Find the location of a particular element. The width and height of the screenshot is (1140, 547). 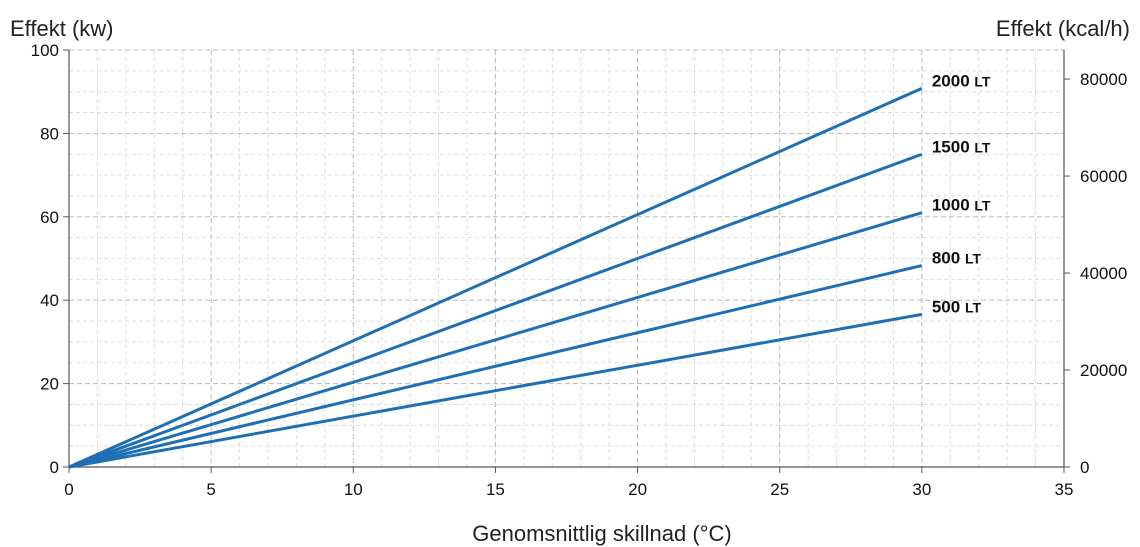

series-label-value: 800 is located at coordinates (948, 258).